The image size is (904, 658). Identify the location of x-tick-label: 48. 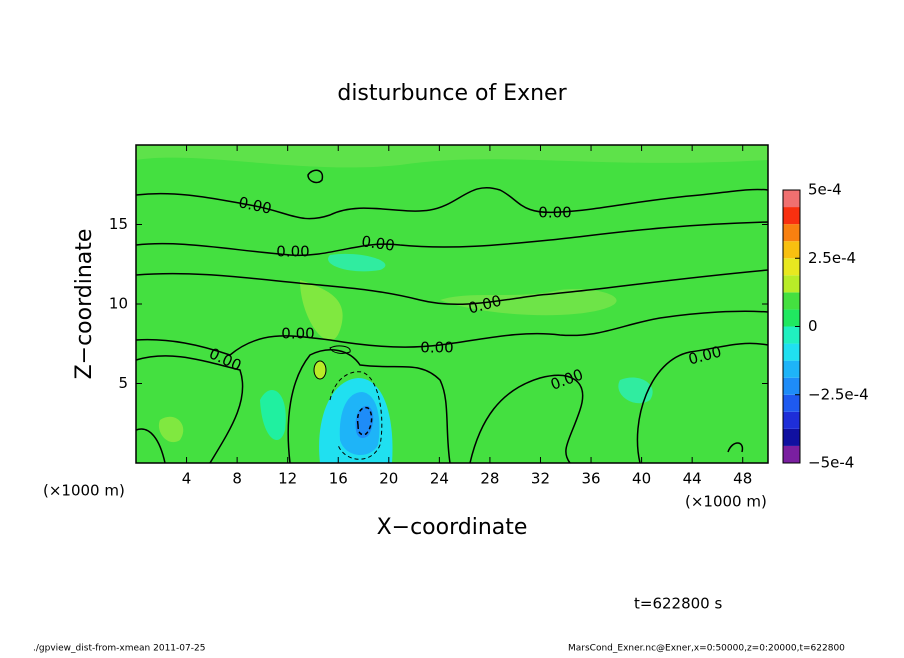
(742, 479).